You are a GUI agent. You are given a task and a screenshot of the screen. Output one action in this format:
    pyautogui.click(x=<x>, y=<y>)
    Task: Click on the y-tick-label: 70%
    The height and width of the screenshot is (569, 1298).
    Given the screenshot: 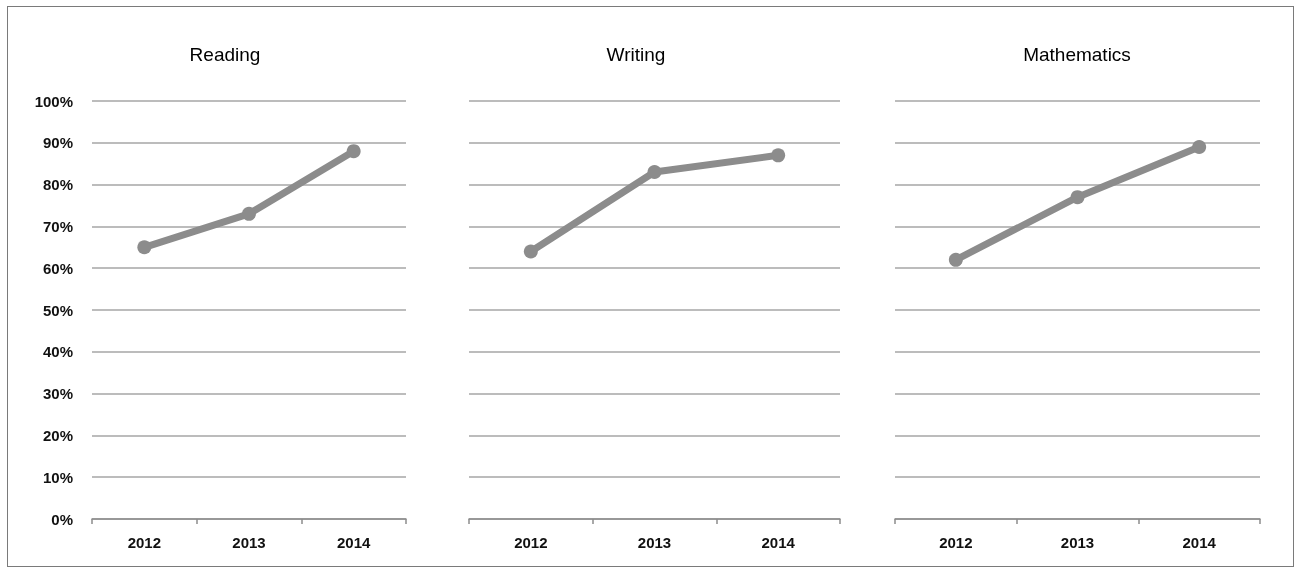 What is the action you would take?
    pyautogui.click(x=57, y=226)
    